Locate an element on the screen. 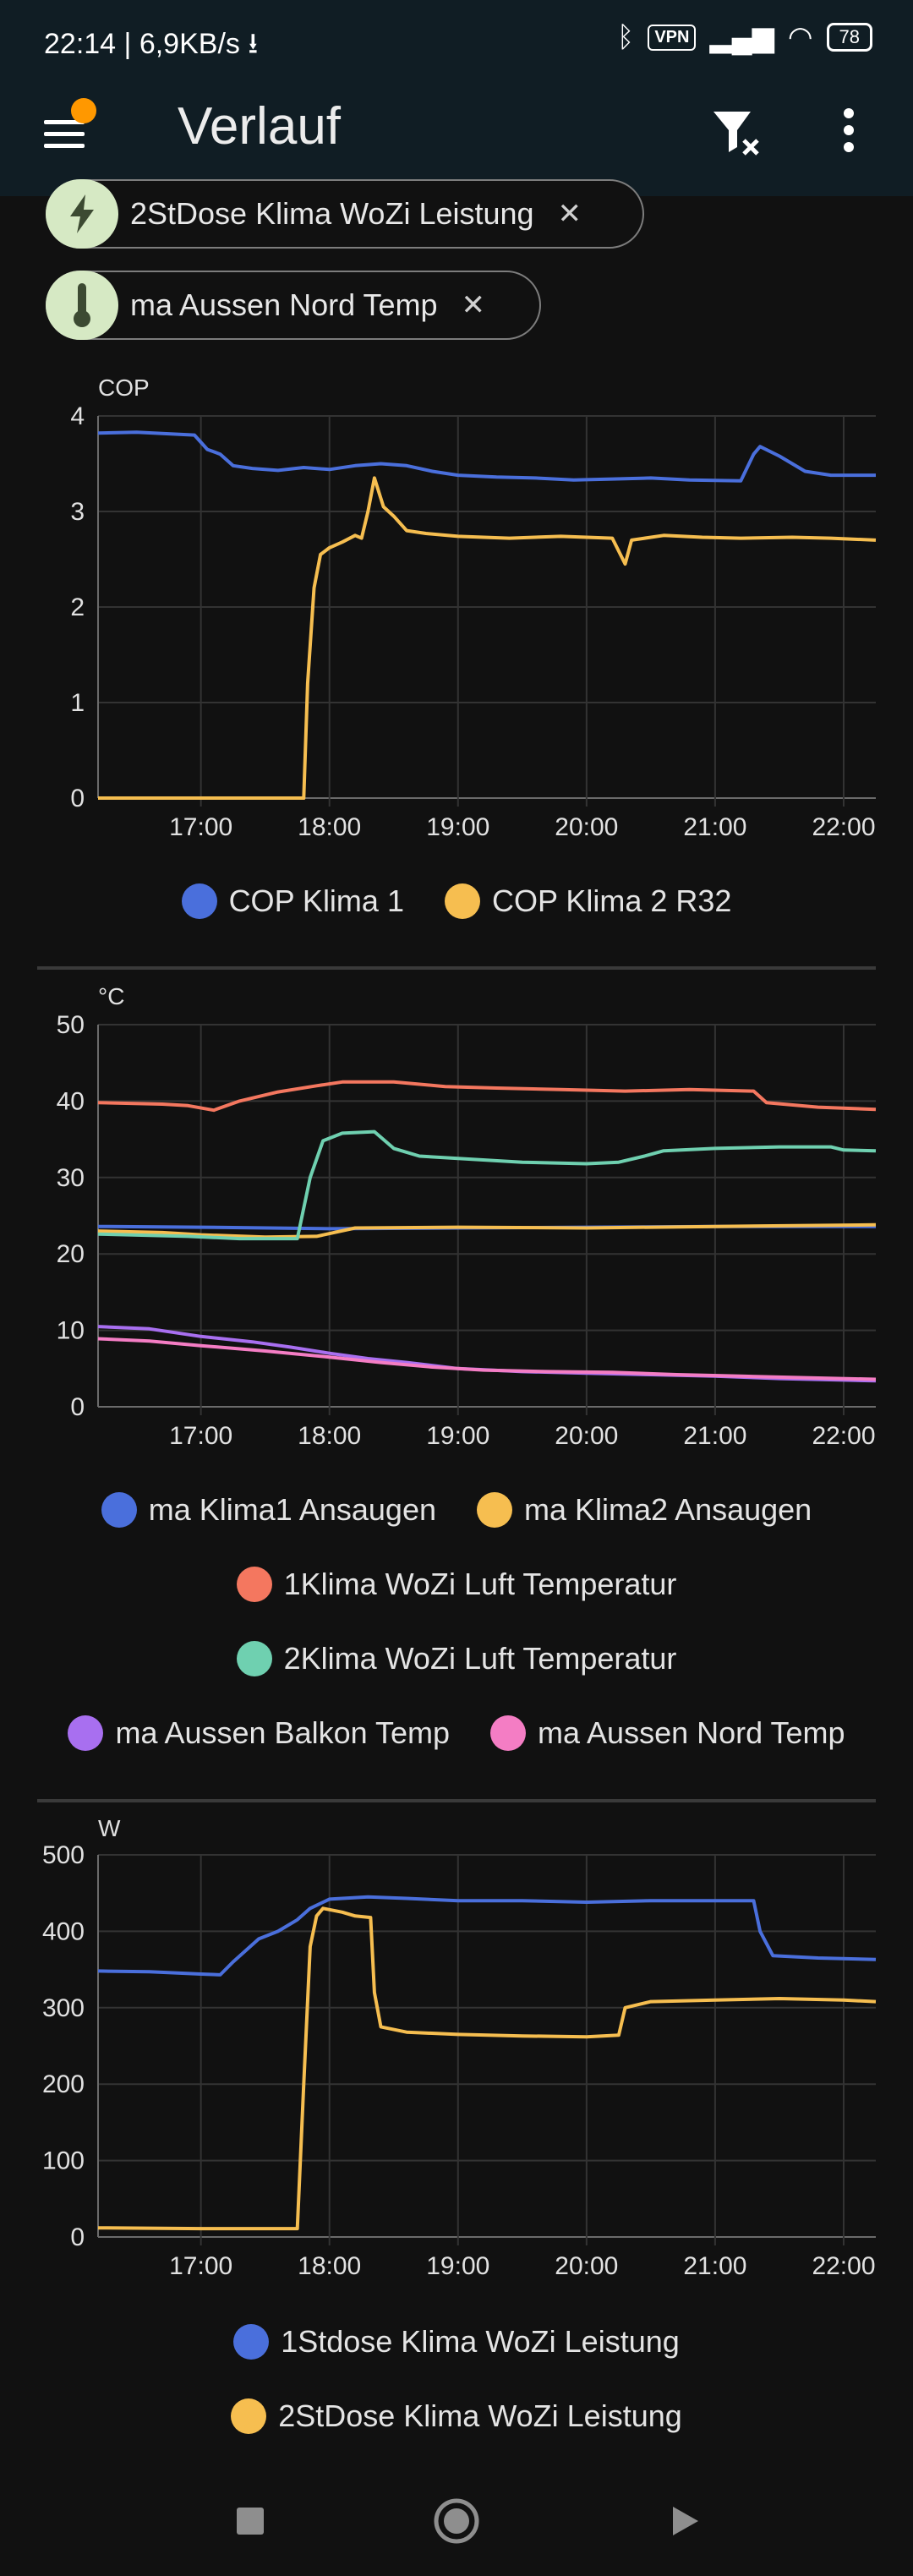  legend-item: 1Klima WoZi Luft Temperatur is located at coordinates (456, 1584).